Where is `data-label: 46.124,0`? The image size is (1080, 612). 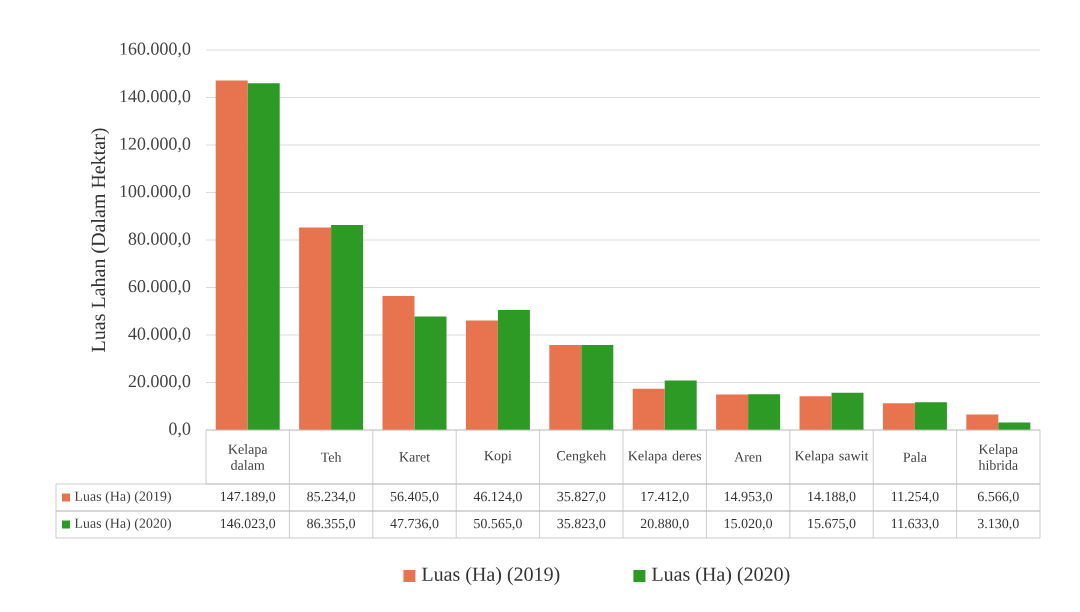 data-label: 46.124,0 is located at coordinates (497, 497).